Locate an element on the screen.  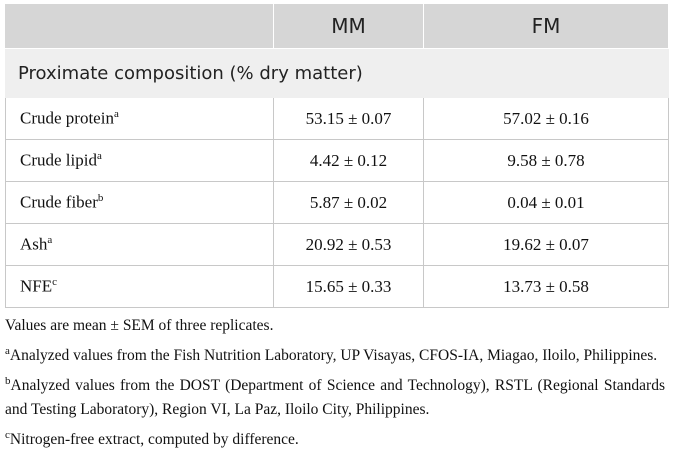
section-title: Proximate composition (% dry matter) is located at coordinates (337, 73).